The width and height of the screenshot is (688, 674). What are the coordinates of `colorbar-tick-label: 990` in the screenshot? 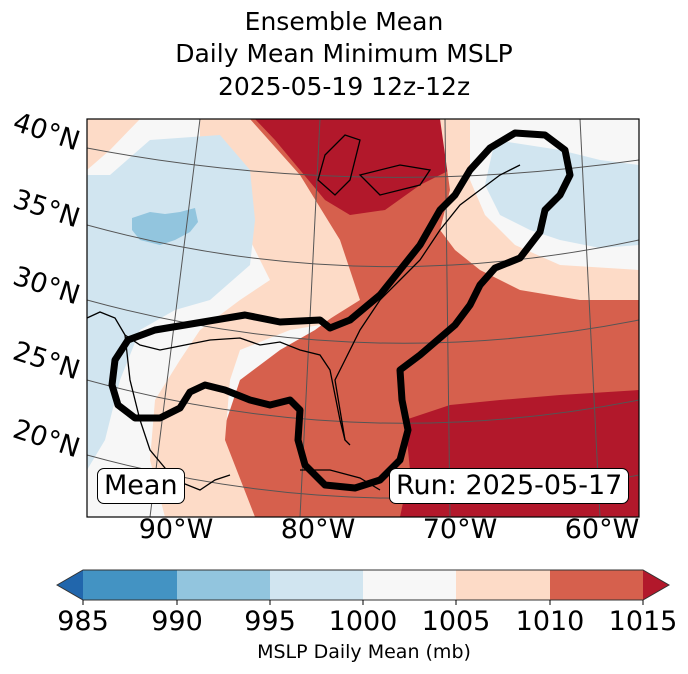 It's located at (177, 621).